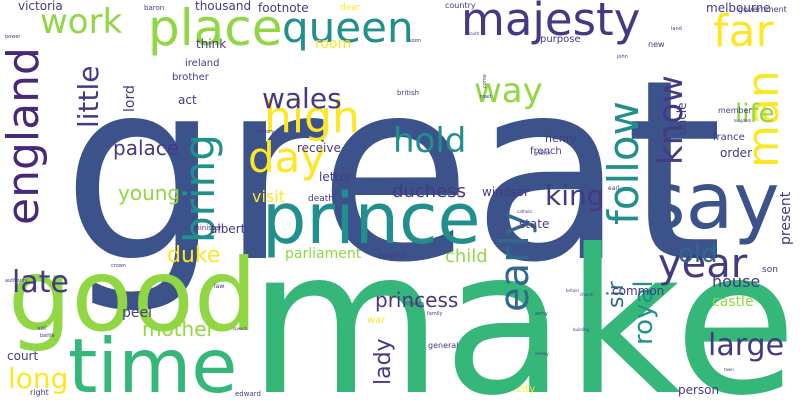 The width and height of the screenshot is (800, 400). Describe the element at coordinates (22, 356) in the screenshot. I see `word-court: court` at that location.